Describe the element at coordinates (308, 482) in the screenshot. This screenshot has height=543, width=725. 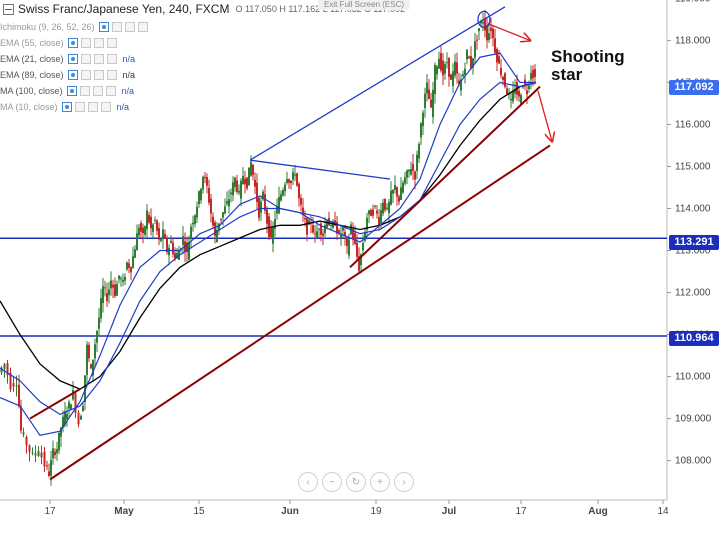
I see `scroll-left-icon: ‹` at that location.